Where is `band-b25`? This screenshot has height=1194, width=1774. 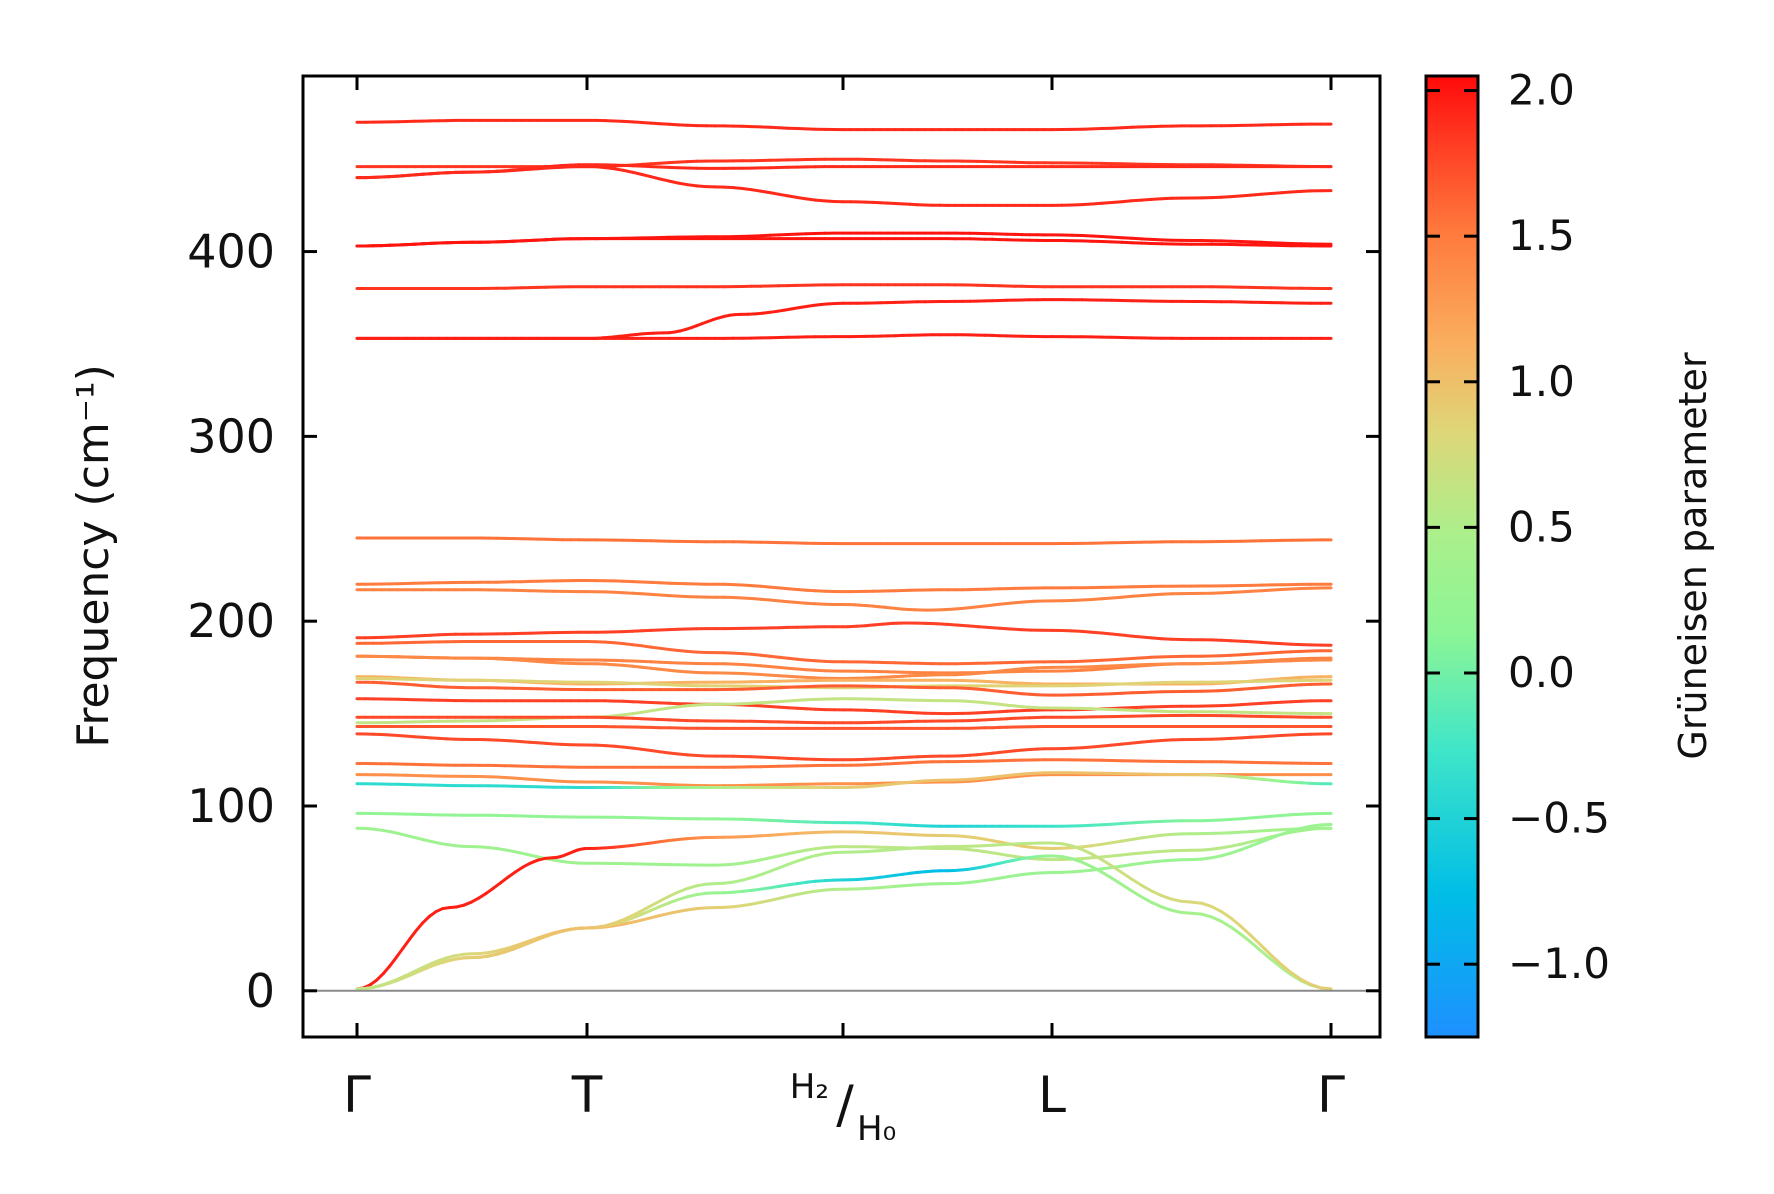
band-b25 is located at coordinates (844, 763).